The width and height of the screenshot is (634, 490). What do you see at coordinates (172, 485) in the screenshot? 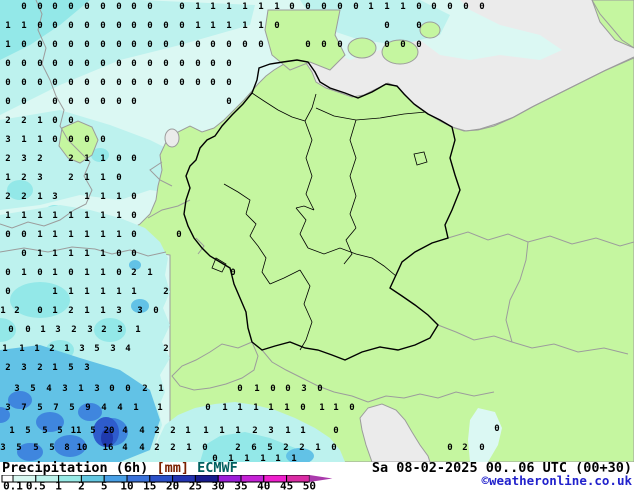
I see `legend-tick-label: 20` at bounding box center [172, 485].